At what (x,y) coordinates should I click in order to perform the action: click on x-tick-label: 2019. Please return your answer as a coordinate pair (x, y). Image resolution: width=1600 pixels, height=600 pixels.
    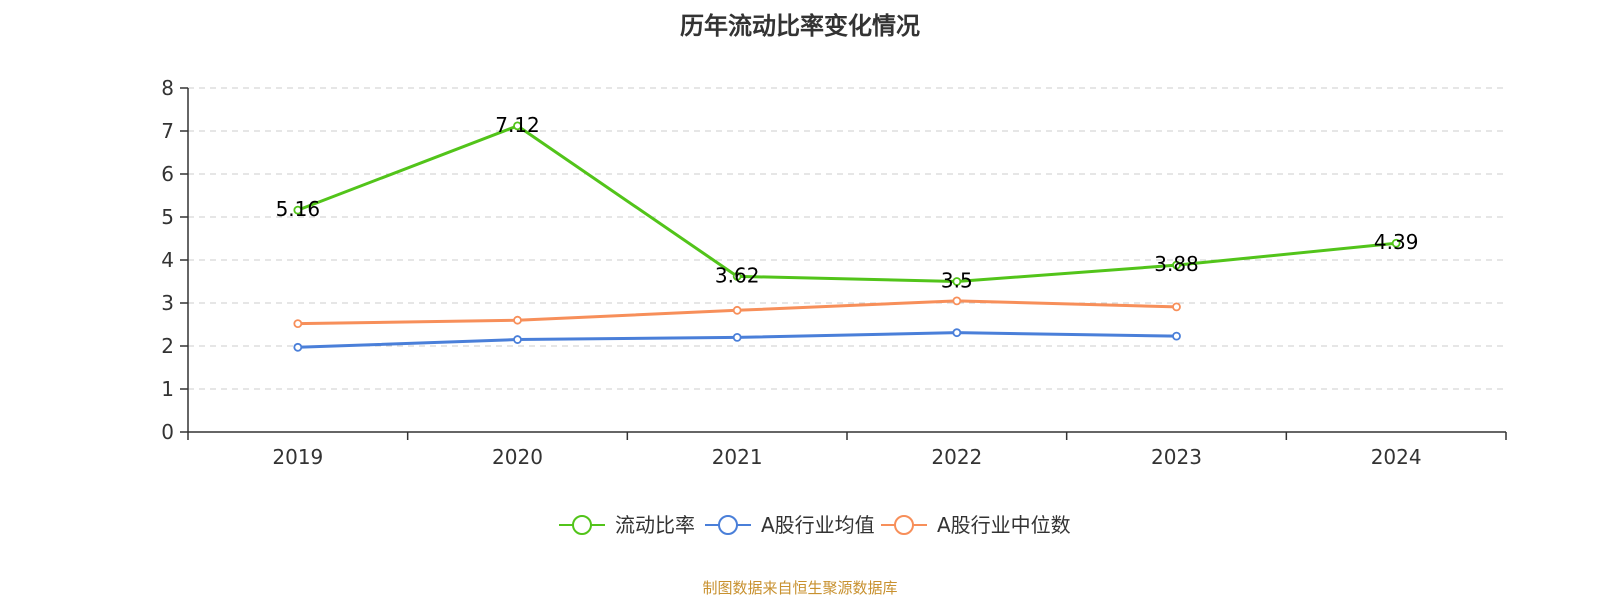
    Looking at the image, I should click on (297, 457).